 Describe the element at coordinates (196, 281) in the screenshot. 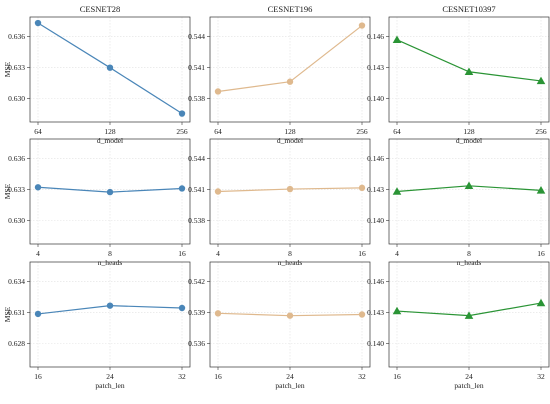

I see `y-tick-label: 0.542` at that location.